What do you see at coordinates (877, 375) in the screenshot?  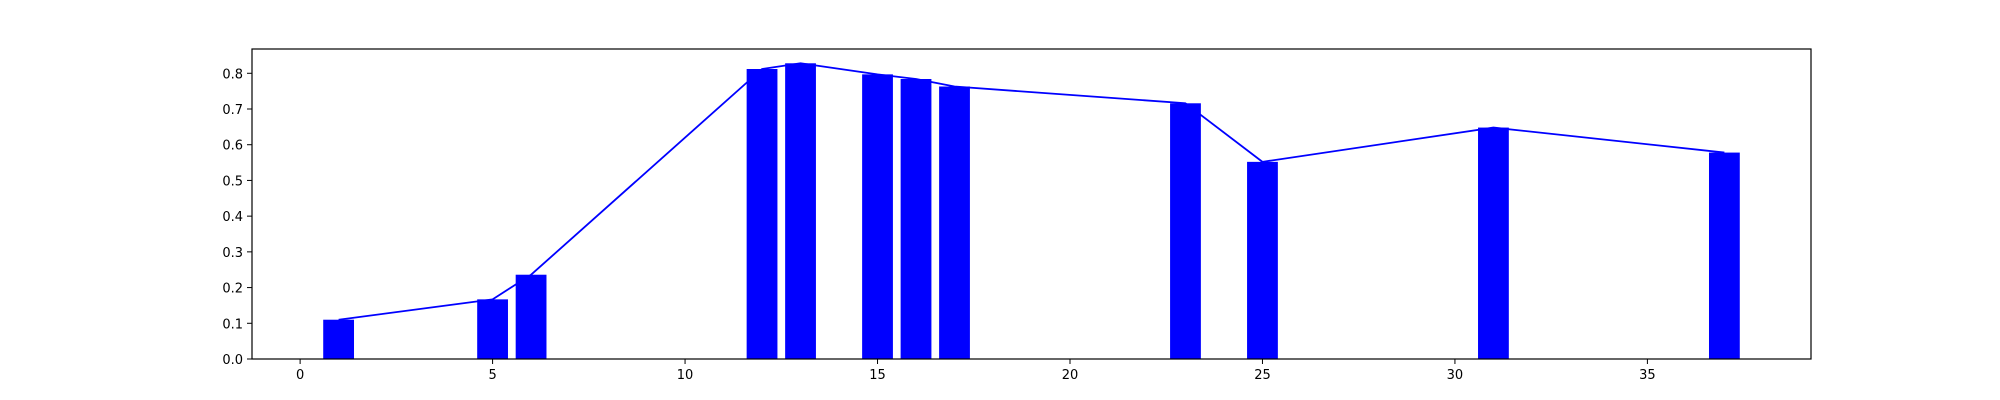 I see `x-tick-label-15: 15` at bounding box center [877, 375].